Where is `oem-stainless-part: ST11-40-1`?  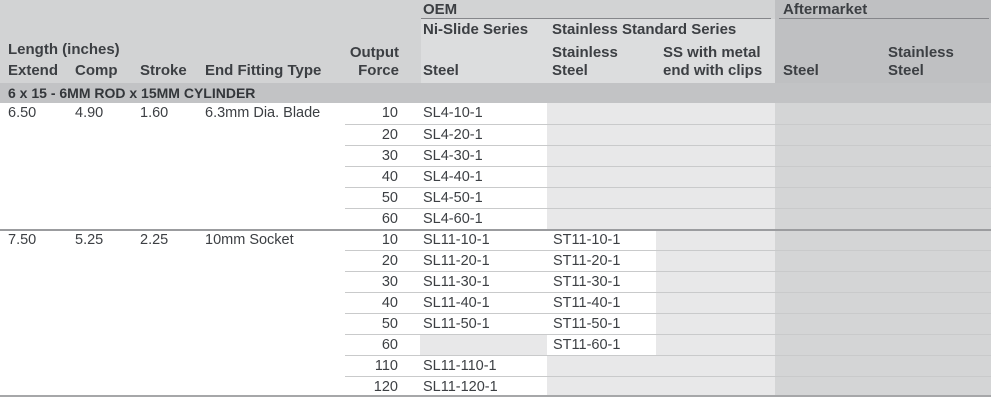
oem-stainless-part: ST11-40-1 is located at coordinates (601, 302).